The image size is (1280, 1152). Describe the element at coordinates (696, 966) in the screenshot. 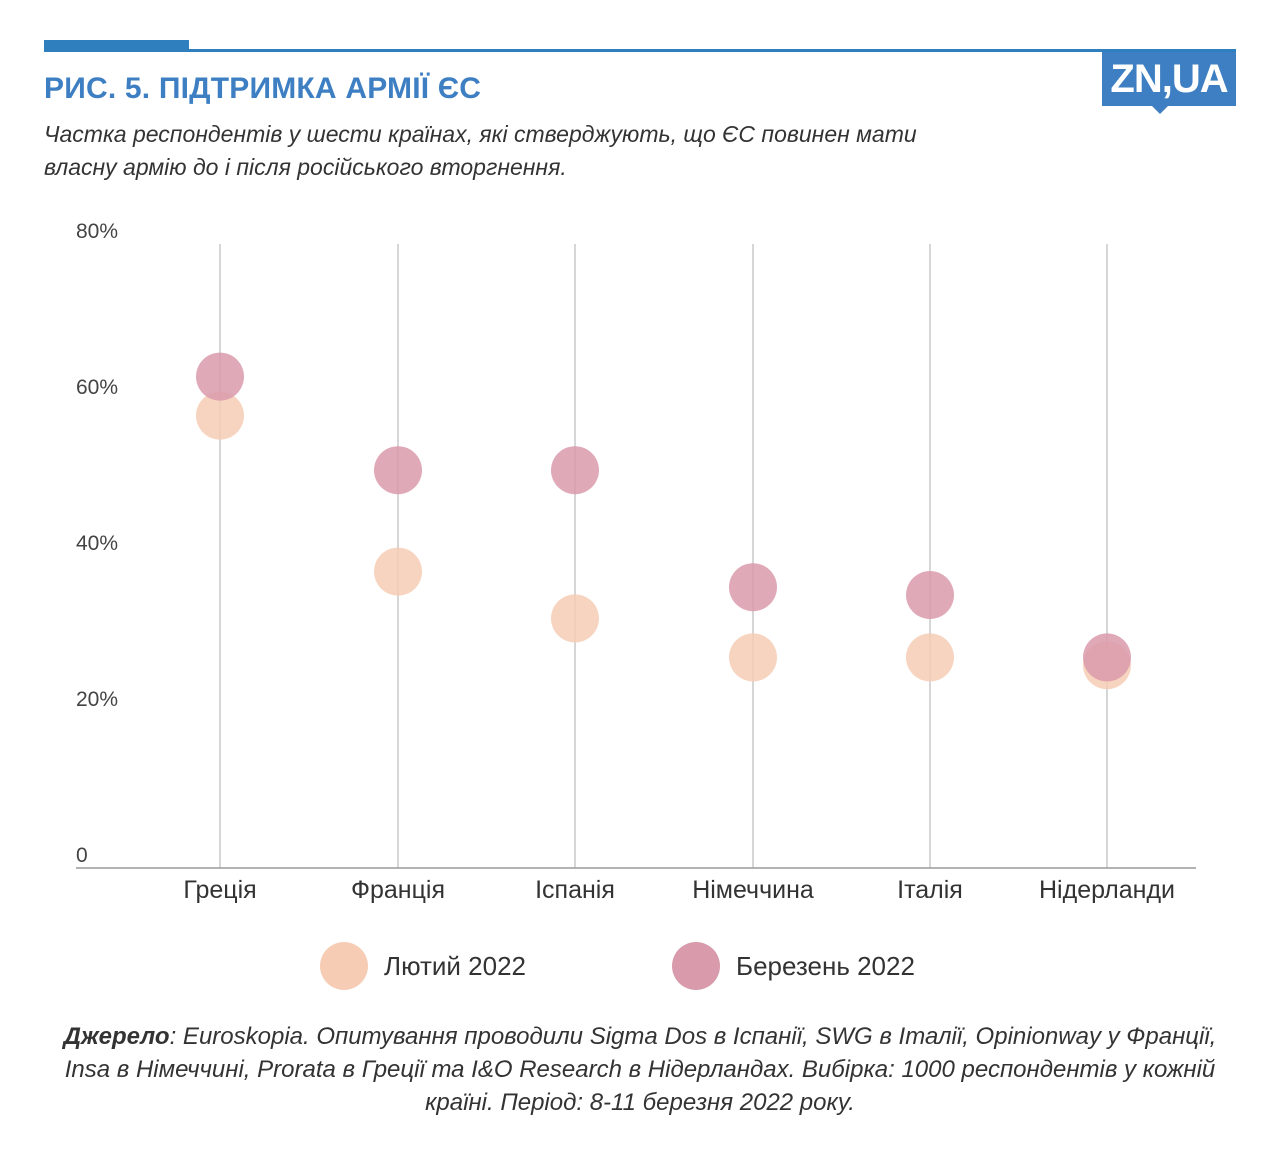

I see `legend-swatch-mar` at that location.